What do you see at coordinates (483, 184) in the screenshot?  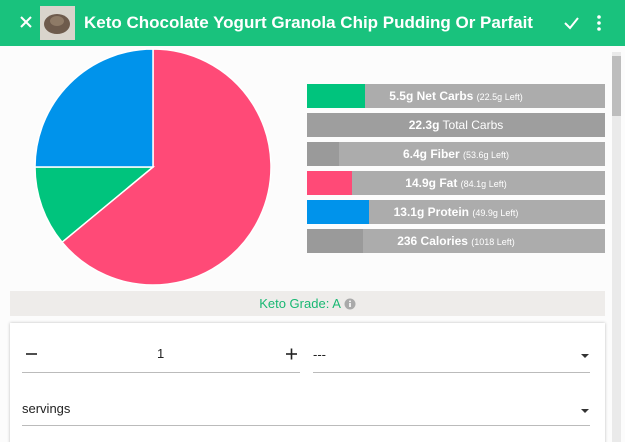 I see `macro-note: (84.1g Left)` at bounding box center [483, 184].